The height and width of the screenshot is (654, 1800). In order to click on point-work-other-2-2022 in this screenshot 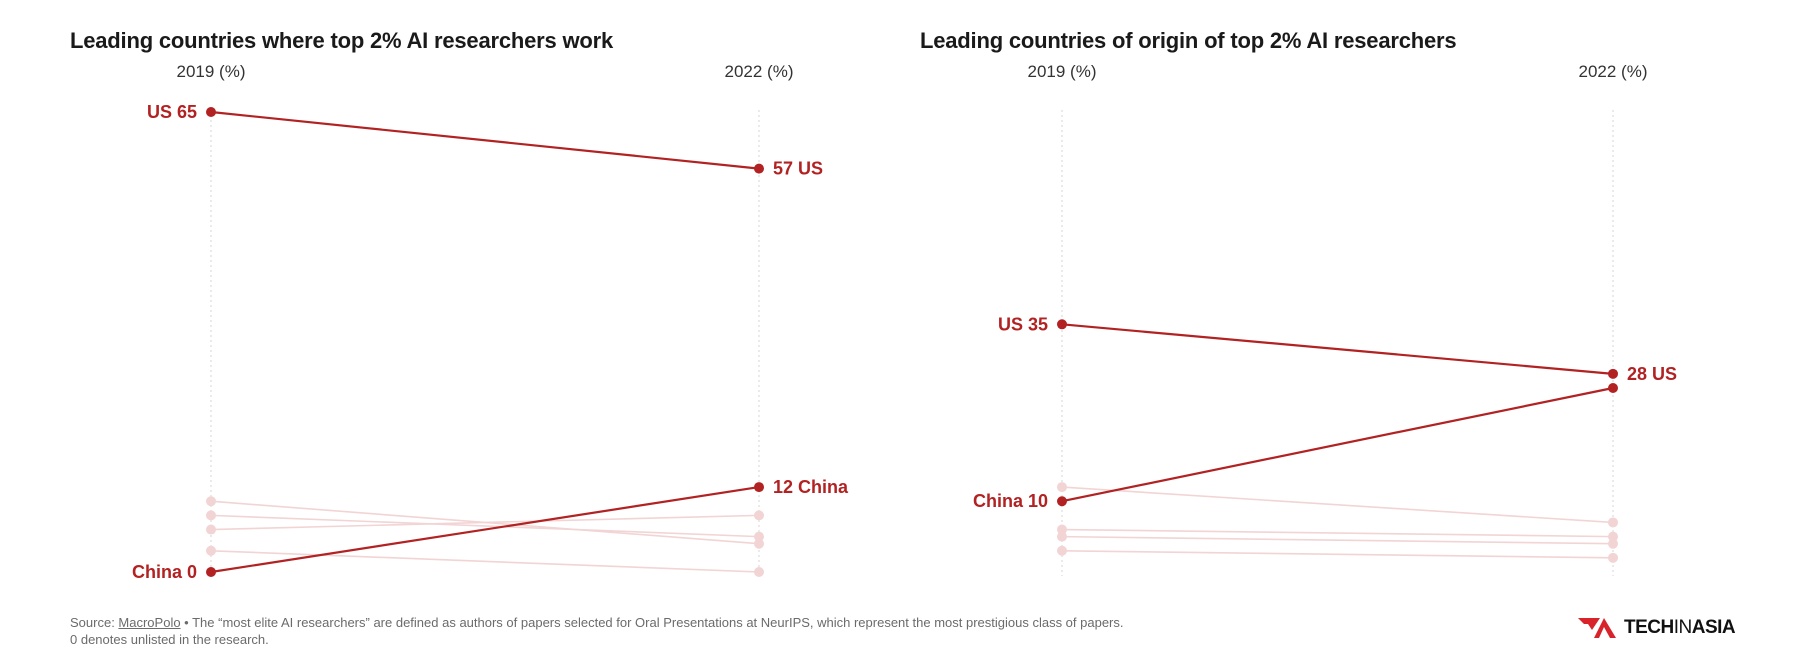, I will do `click(759, 515)`.